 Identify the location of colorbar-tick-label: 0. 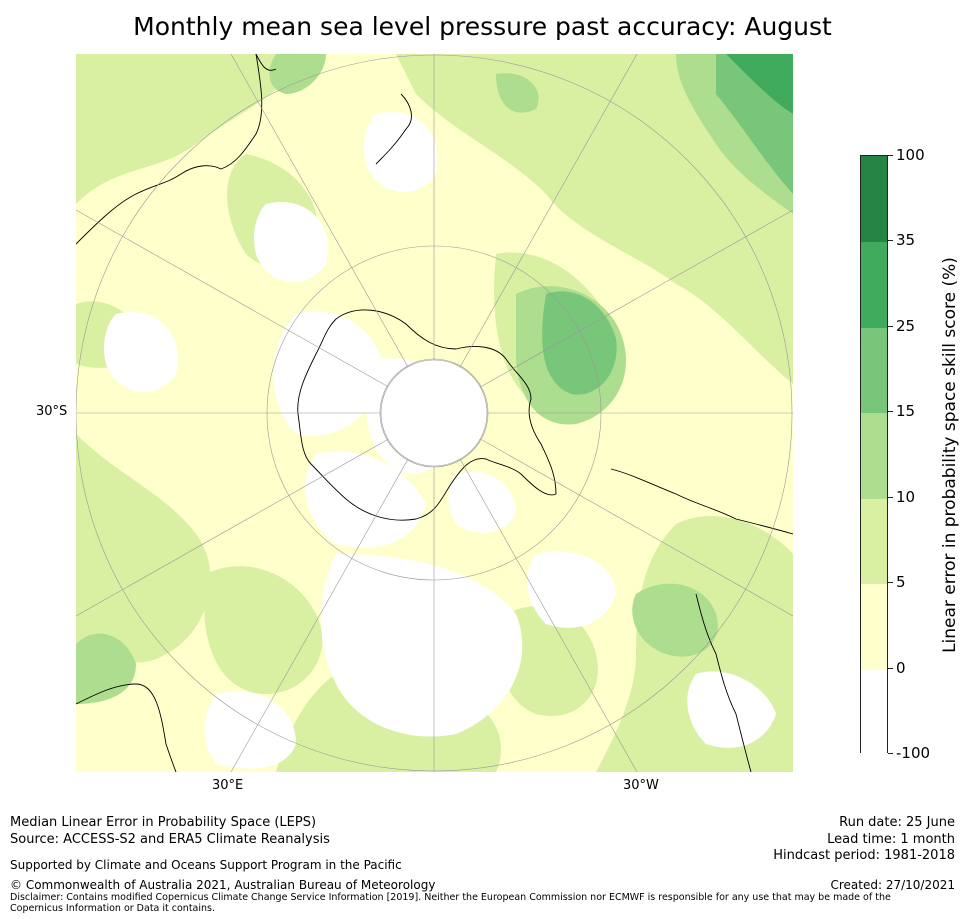
(901, 667).